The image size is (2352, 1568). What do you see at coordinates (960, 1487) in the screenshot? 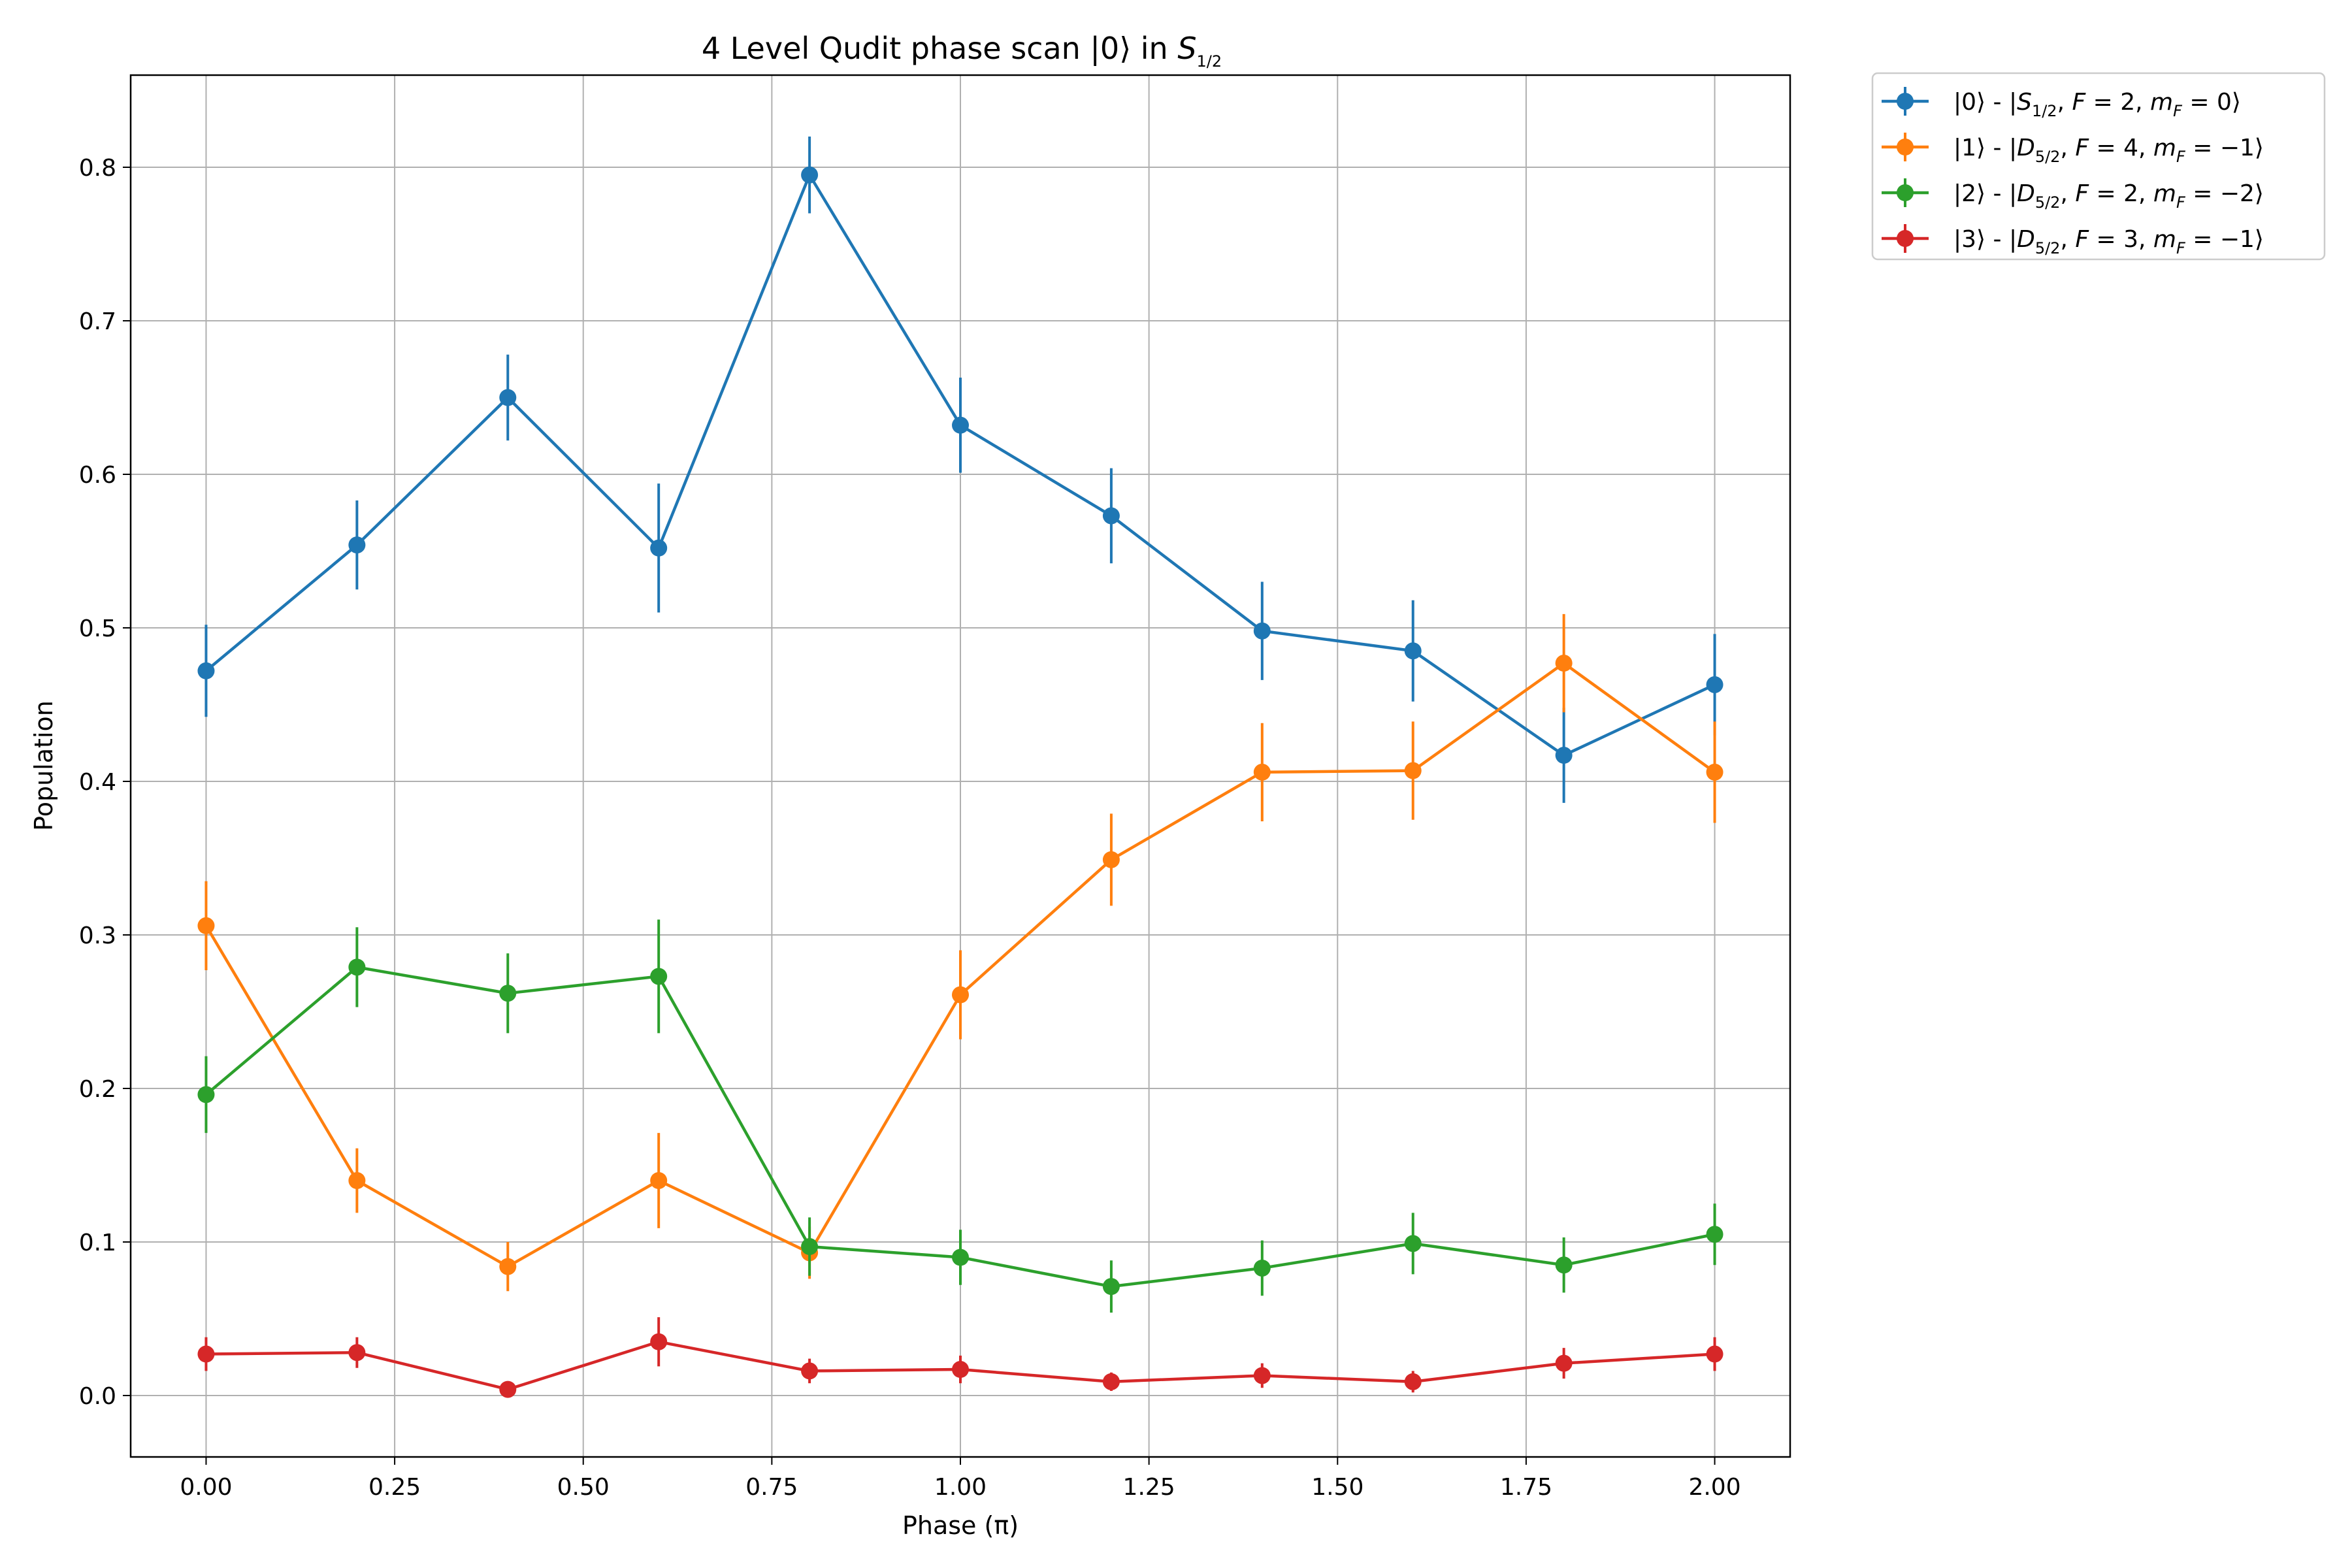
I see `x-tick-label: 1.00` at bounding box center [960, 1487].